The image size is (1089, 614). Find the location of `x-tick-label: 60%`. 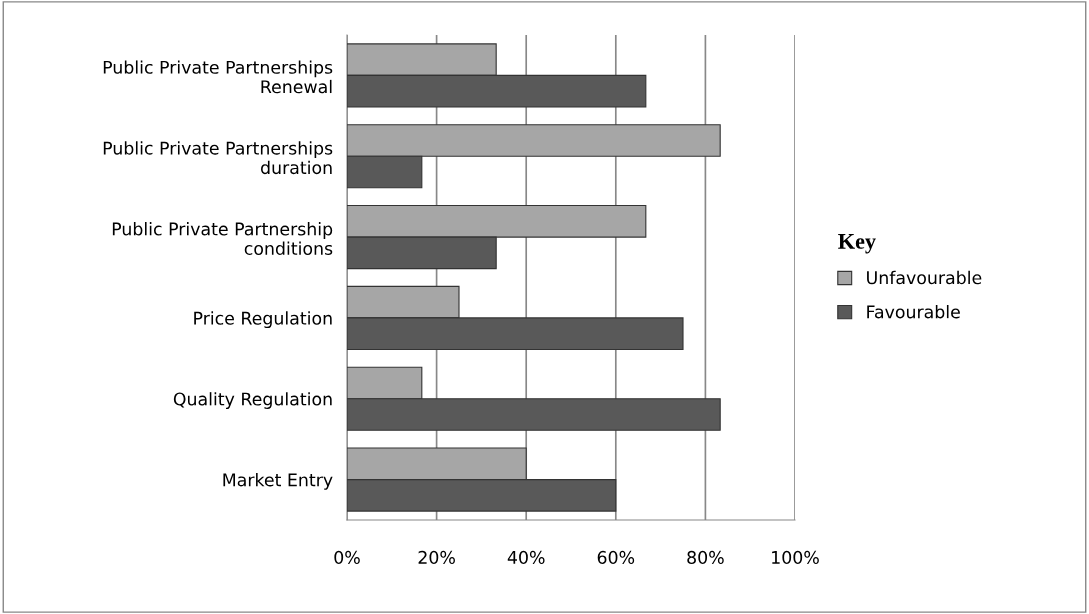

x-tick-label: 60% is located at coordinates (616, 557).